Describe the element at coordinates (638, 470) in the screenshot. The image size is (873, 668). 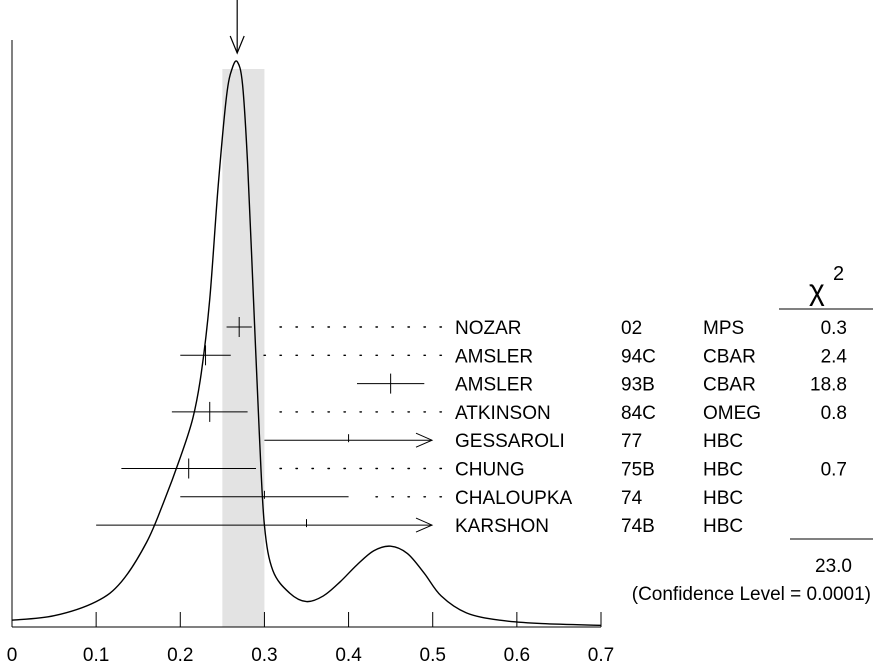
I see `experiment-year: 75B` at that location.